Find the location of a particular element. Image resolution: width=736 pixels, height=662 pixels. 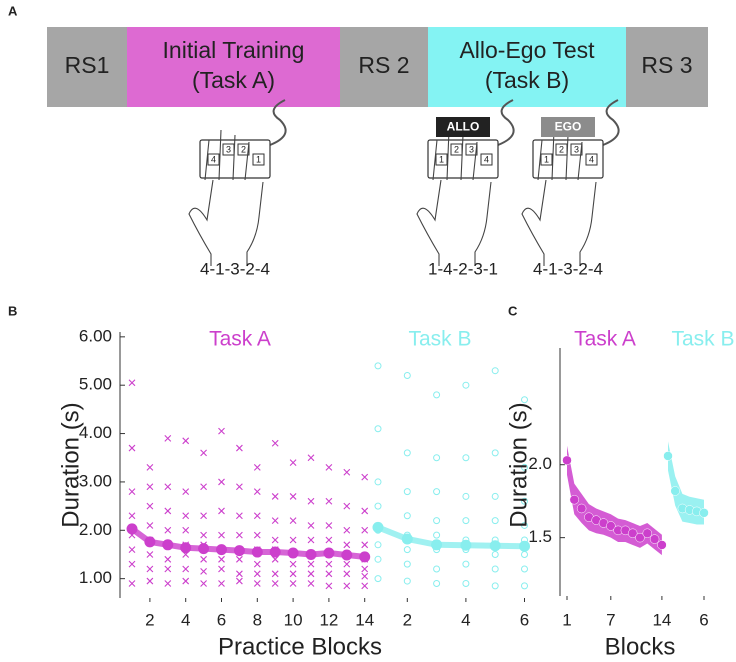

y-tick-label: 2.0 is located at coordinates (540, 463).